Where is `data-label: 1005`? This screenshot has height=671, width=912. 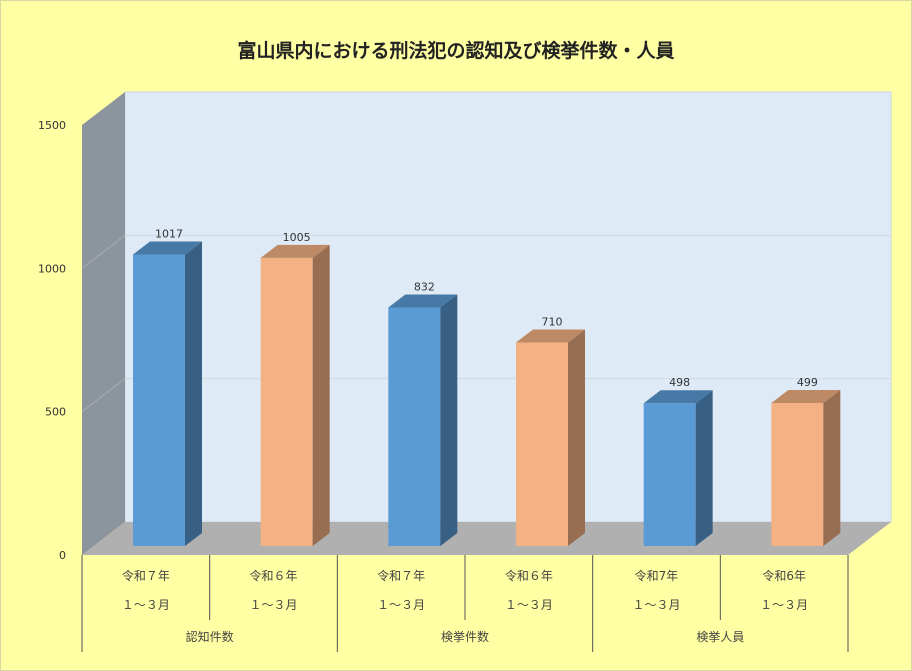
data-label: 1005 is located at coordinates (297, 237).